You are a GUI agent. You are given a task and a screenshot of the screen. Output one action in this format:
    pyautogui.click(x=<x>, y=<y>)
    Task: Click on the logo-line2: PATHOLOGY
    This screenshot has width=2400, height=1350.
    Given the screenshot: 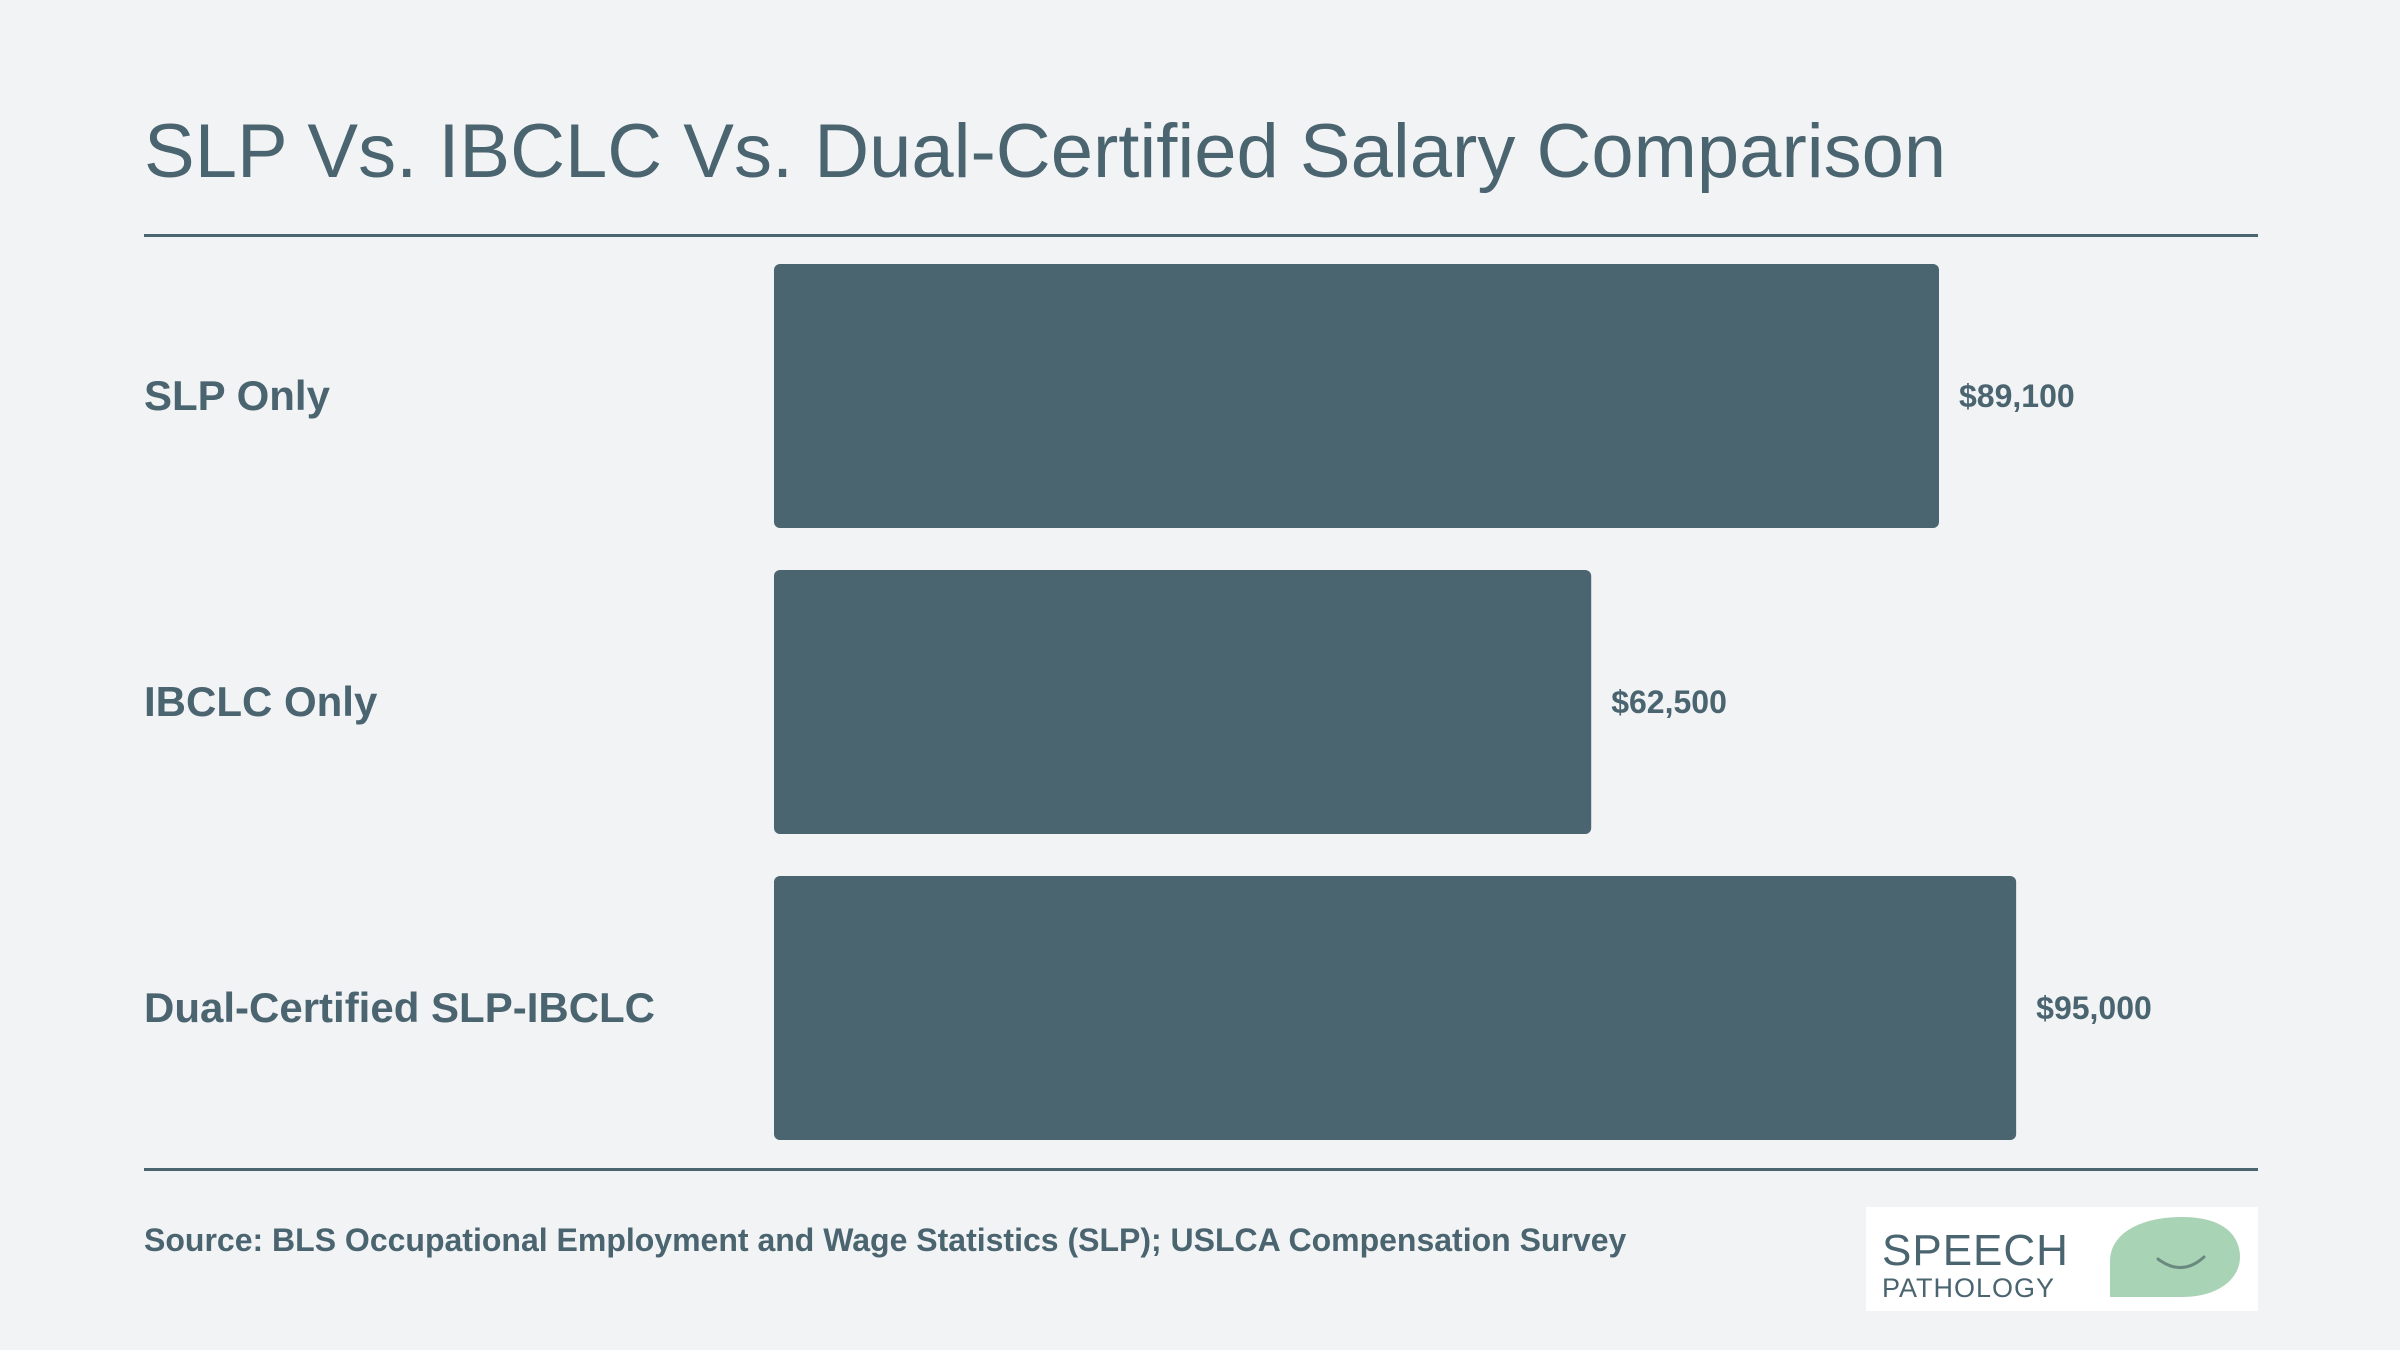 What is the action you would take?
    pyautogui.click(x=1968, y=1288)
    